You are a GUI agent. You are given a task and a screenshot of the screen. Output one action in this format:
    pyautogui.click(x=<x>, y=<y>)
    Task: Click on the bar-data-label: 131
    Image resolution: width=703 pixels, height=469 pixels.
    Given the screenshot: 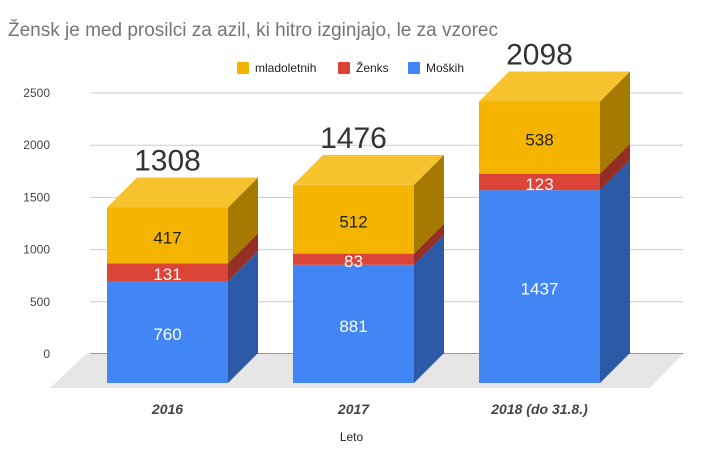 What is the action you would take?
    pyautogui.click(x=167, y=274)
    